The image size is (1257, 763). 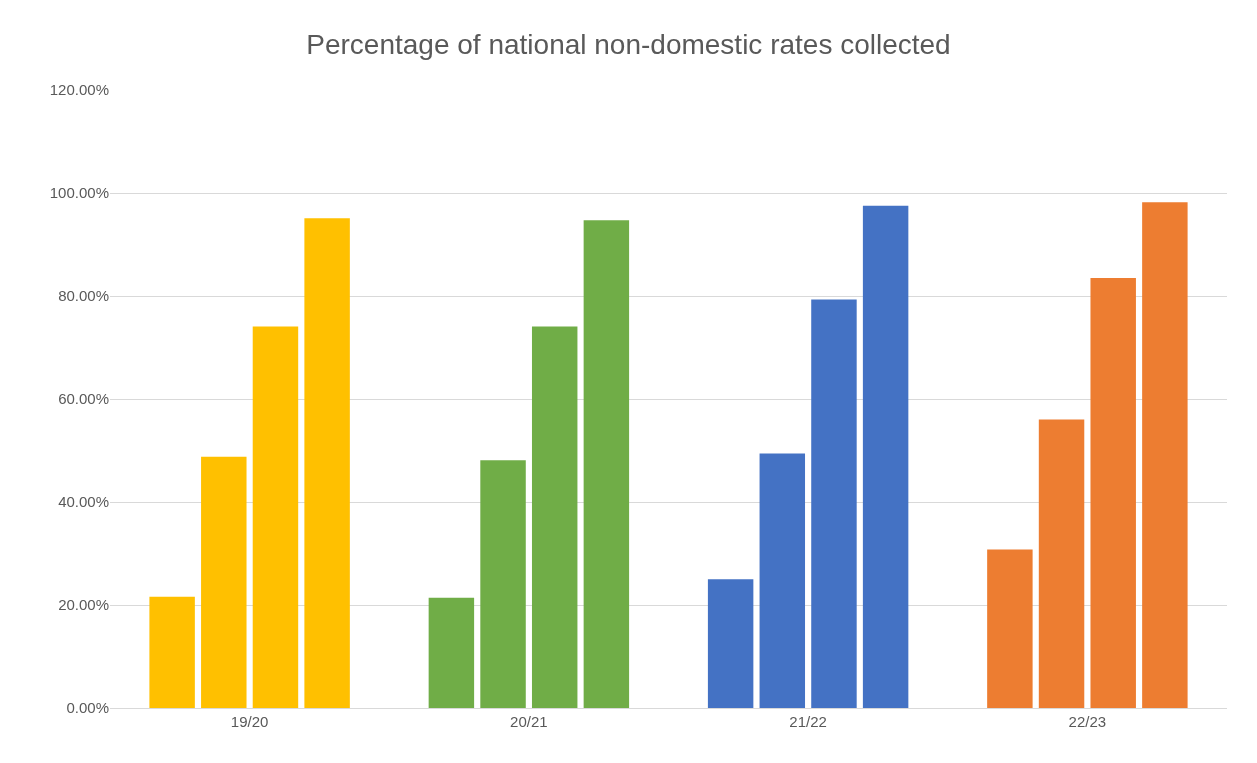 I want to click on y-tick-label: 80.00%, so click(x=83, y=296).